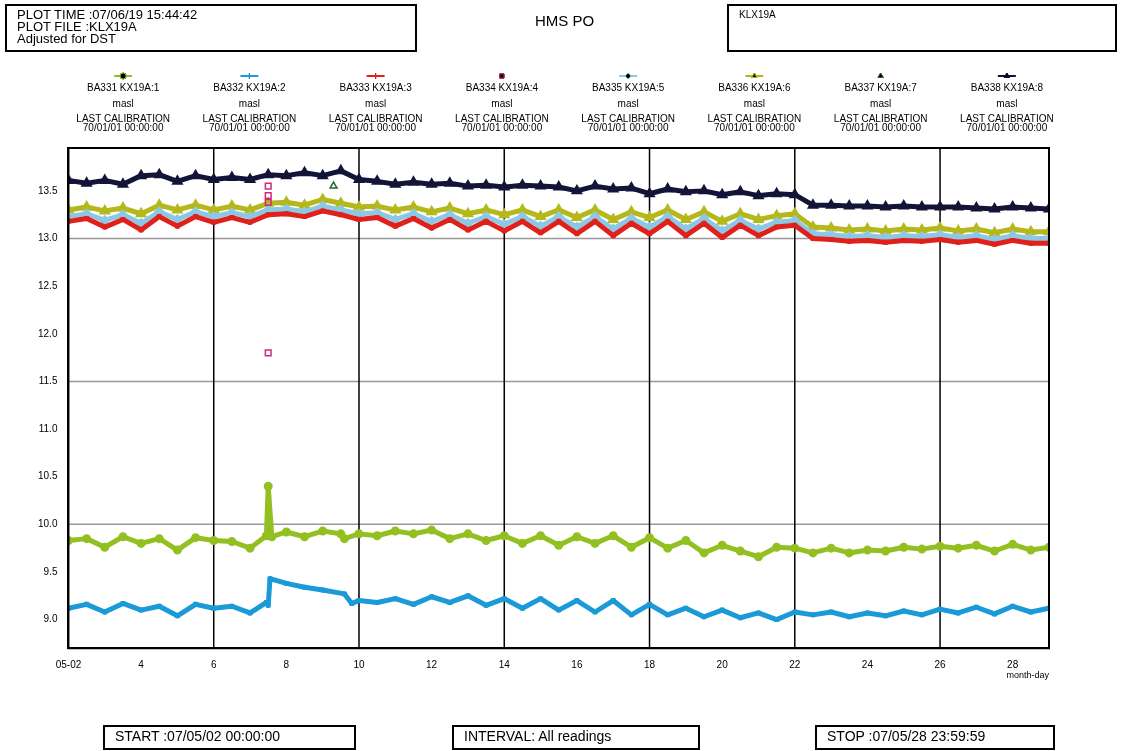 Image resolution: width=1129 pixels, height=751 pixels. What do you see at coordinates (376, 87) in the screenshot?
I see `legend-label: BA333 KX19A:3` at bounding box center [376, 87].